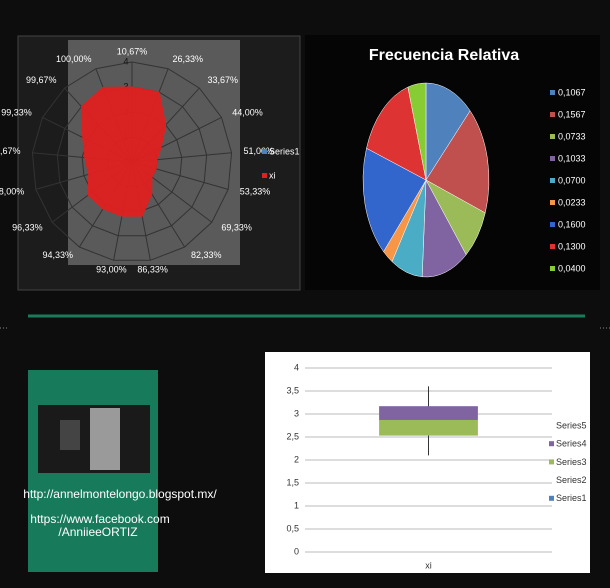  Describe the element at coordinates (296, 413) in the screenshot. I see `y-tick-label: 3` at that location.